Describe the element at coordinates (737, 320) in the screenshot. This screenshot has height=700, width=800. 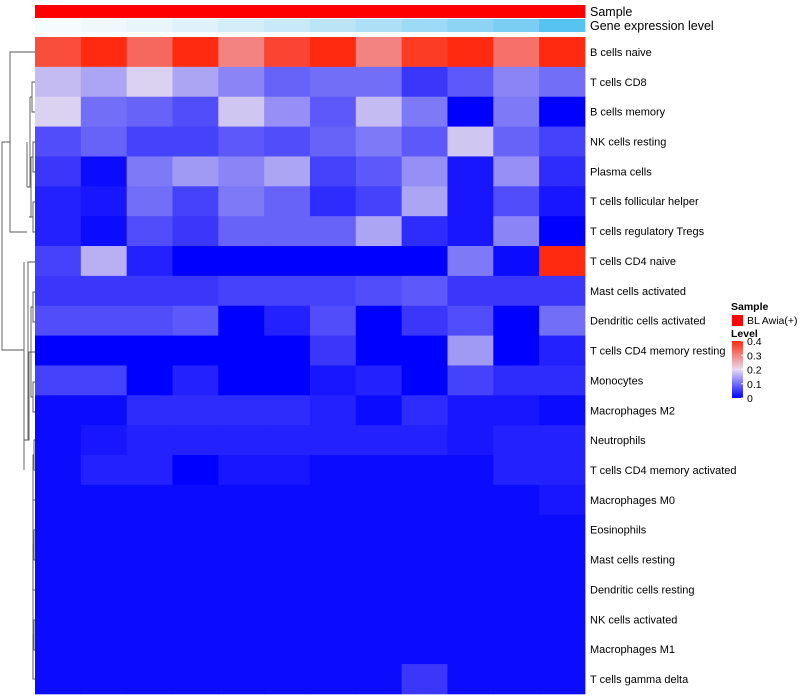
I see `legend-sample-swatch` at that location.